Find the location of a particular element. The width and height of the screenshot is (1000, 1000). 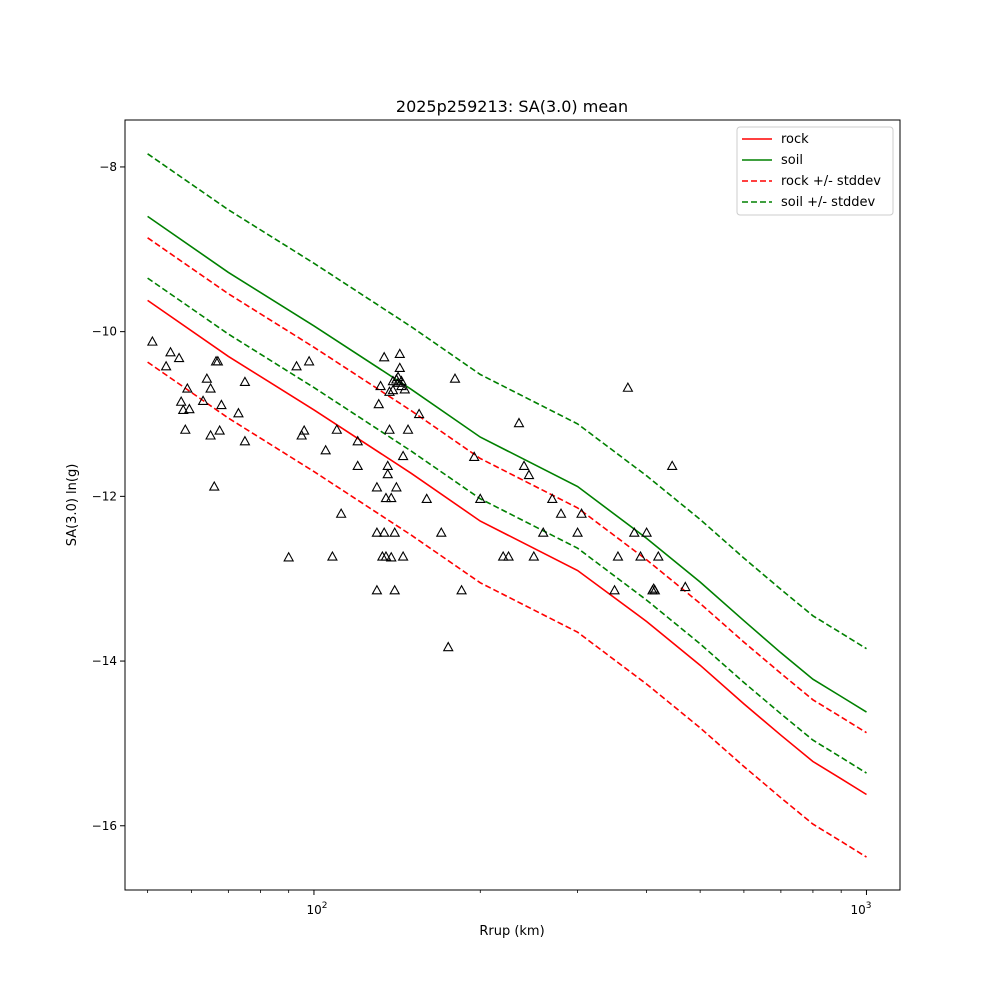

x-axis-label: Rrup (km) is located at coordinates (511, 931).